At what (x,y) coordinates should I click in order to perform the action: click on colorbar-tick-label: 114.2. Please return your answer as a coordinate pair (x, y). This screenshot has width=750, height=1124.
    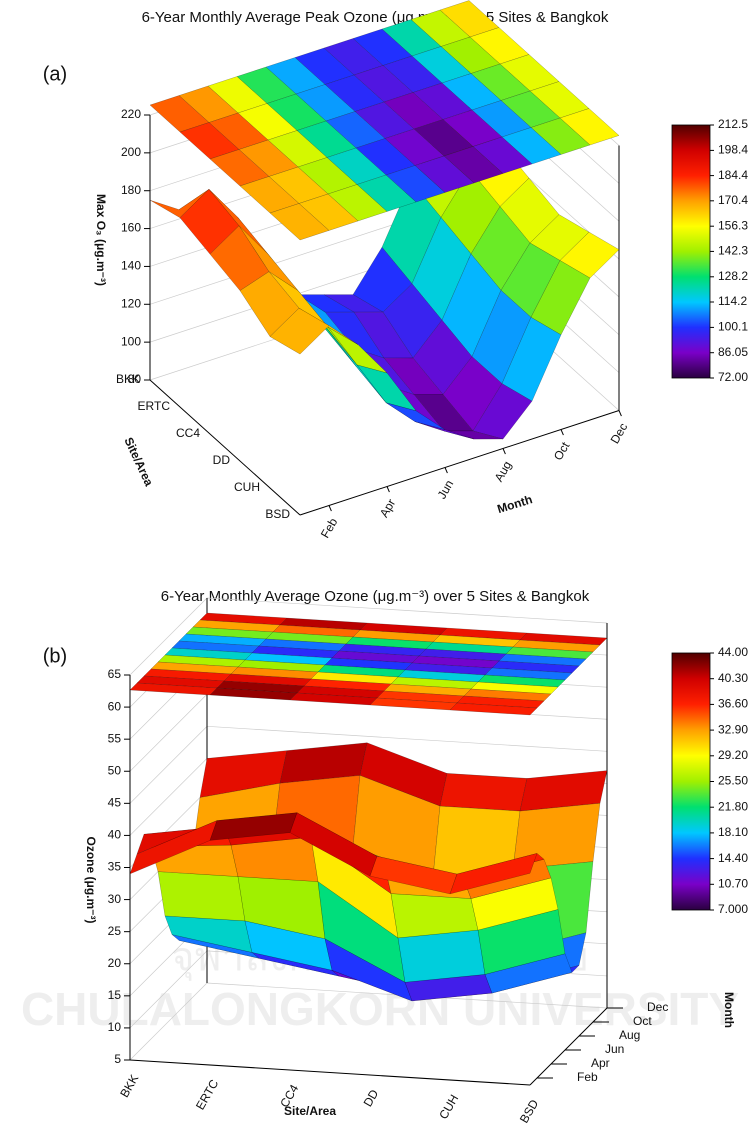
    Looking at the image, I should click on (732, 301).